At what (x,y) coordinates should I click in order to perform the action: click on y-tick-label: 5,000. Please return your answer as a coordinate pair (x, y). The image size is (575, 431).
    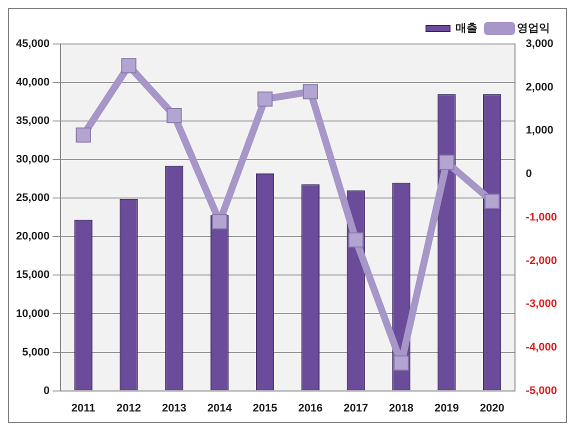
    Looking at the image, I should click on (36, 352).